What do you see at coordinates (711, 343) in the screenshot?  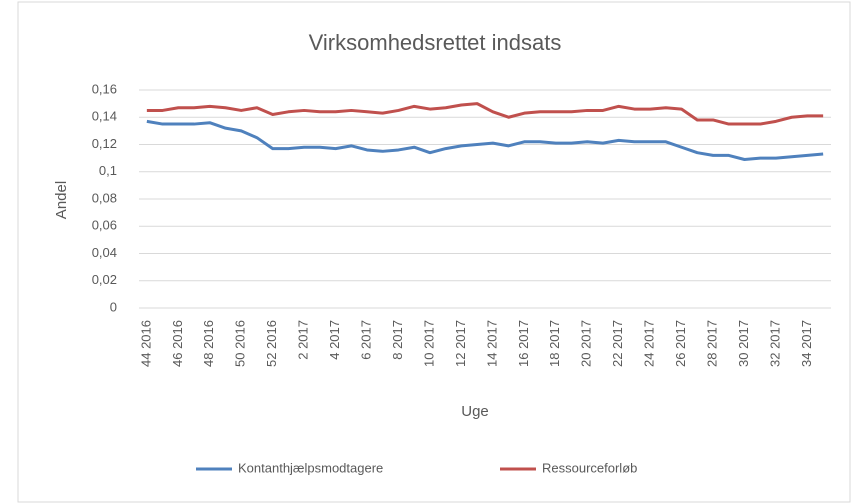 I see `x-tick-label: 28 2017` at bounding box center [711, 343].